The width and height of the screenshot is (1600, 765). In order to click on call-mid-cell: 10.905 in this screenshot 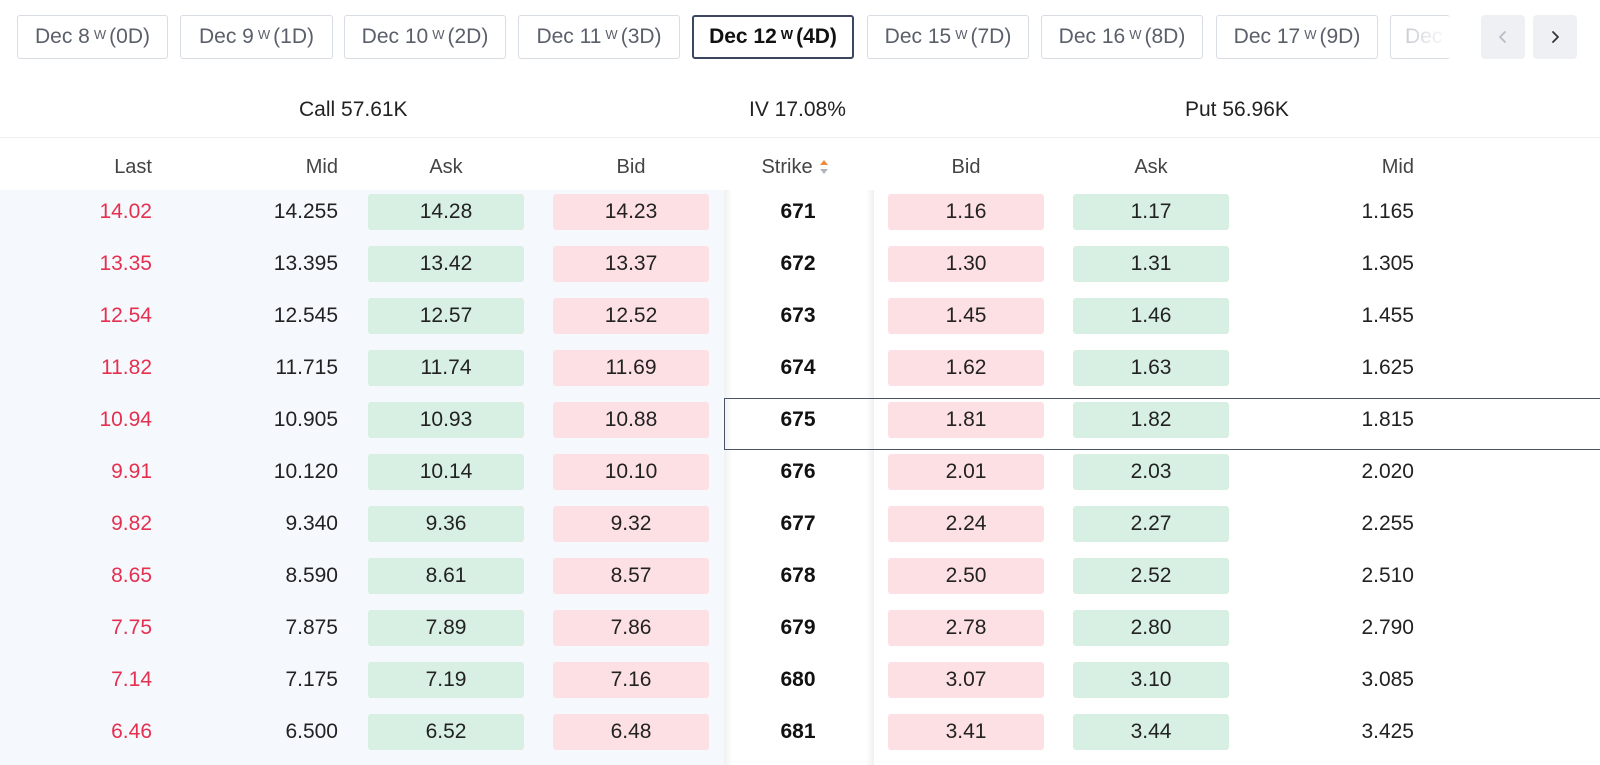, I will do `click(305, 419)`.